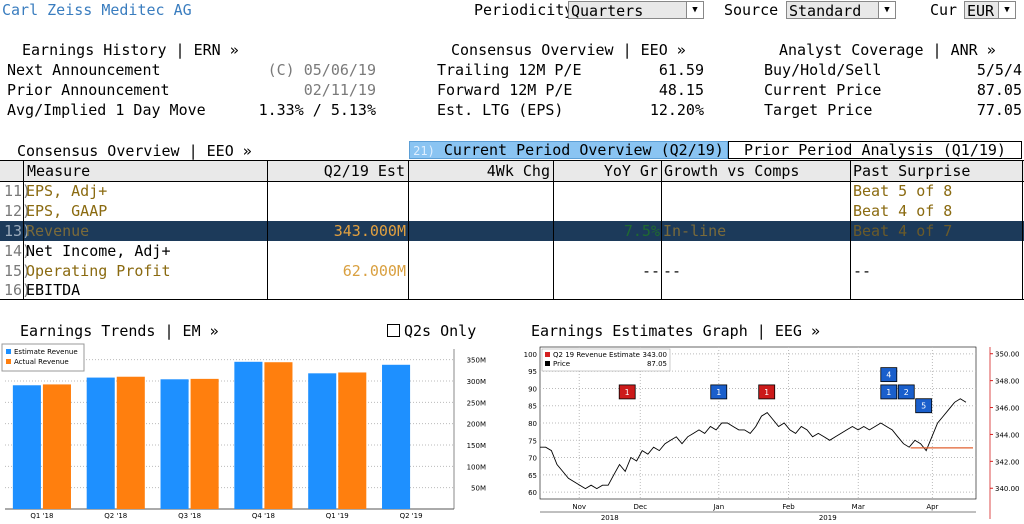 Image resolution: width=1024 pixels, height=524 pixels. I want to click on comps-operating-profit: --, so click(672, 271).